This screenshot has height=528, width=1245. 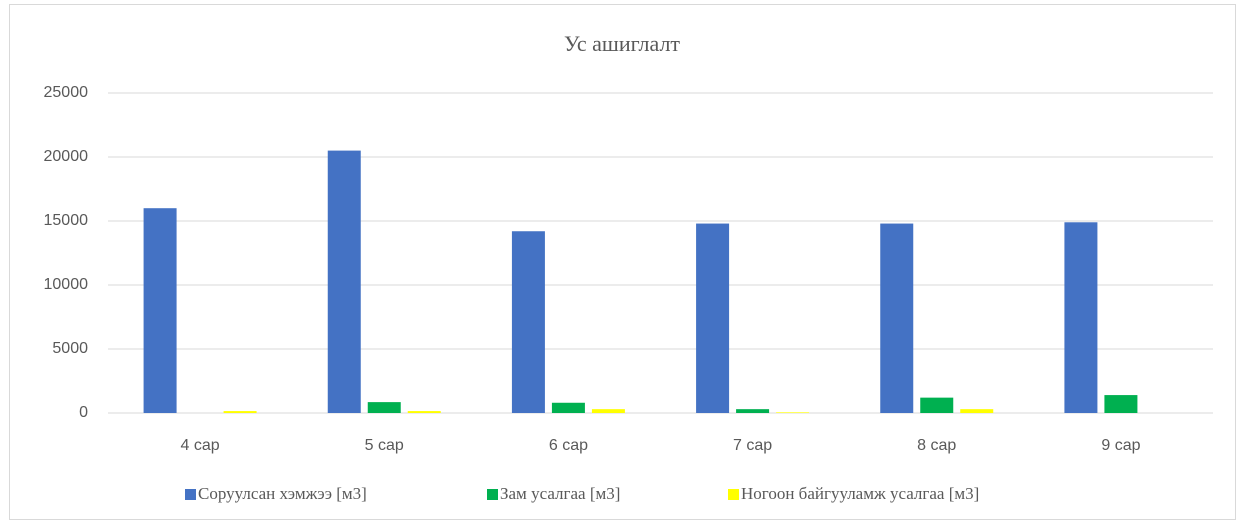 What do you see at coordinates (568, 445) in the screenshot?
I see `x-tick-label: 6 сар` at bounding box center [568, 445].